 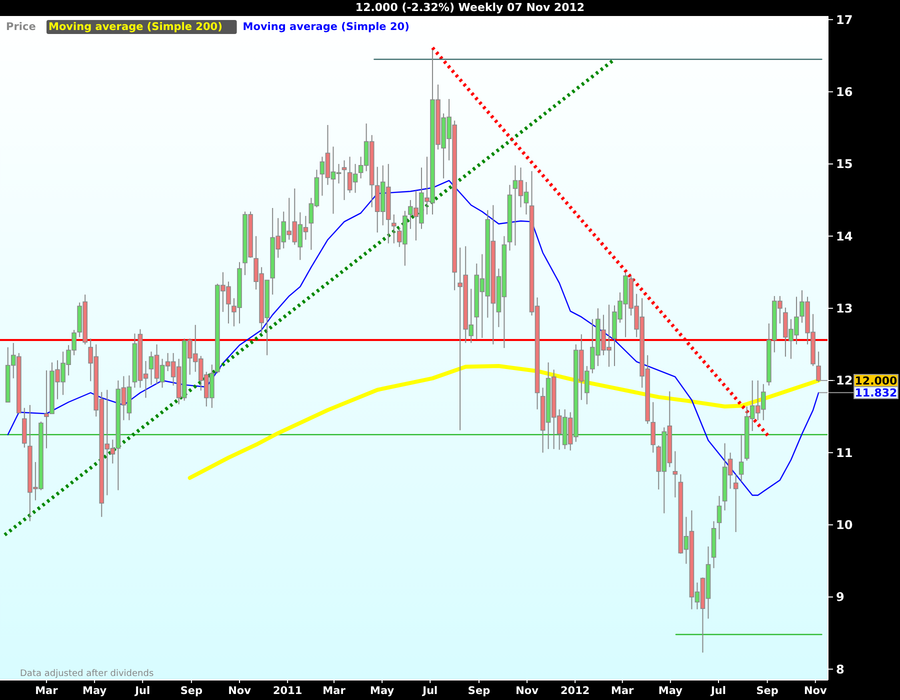 What do you see at coordinates (844, 19) in the screenshot?
I see `y-tick-label: 17` at bounding box center [844, 19].